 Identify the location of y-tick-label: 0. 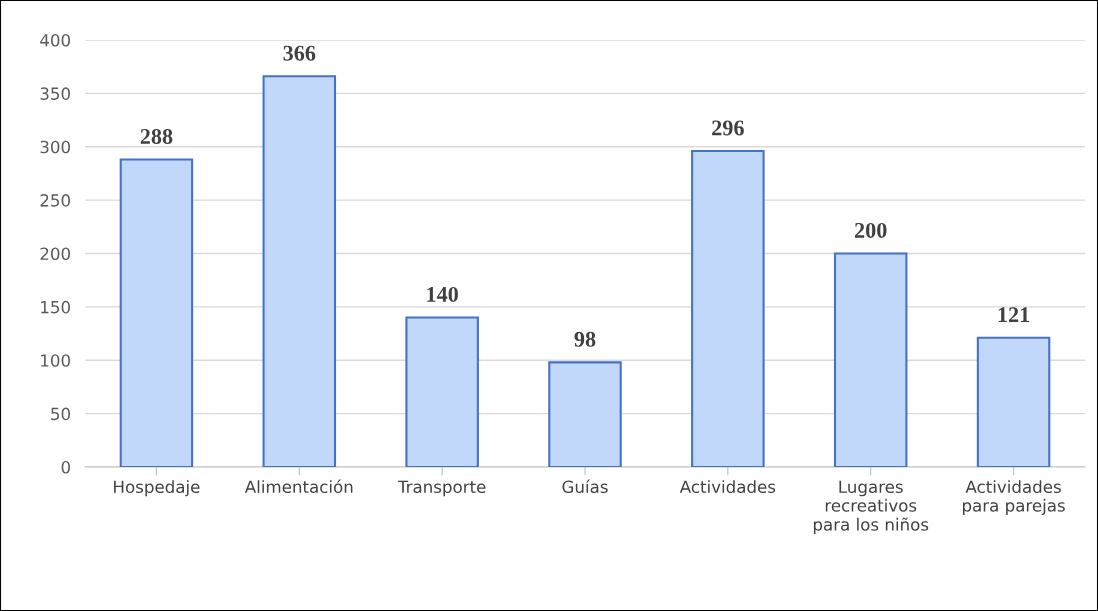
(65, 467).